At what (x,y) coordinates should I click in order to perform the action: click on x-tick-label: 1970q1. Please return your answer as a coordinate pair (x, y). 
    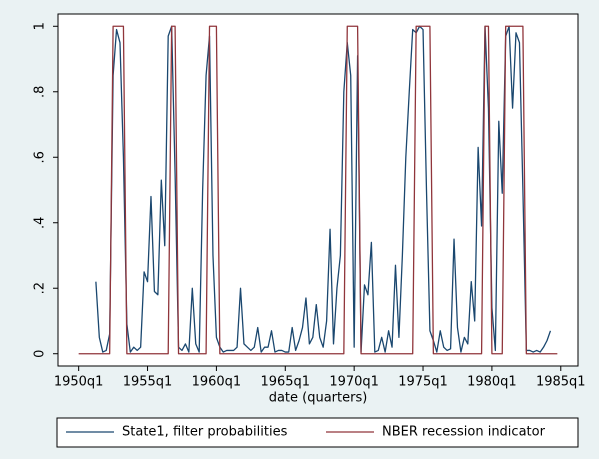
    Looking at the image, I should click on (354, 382).